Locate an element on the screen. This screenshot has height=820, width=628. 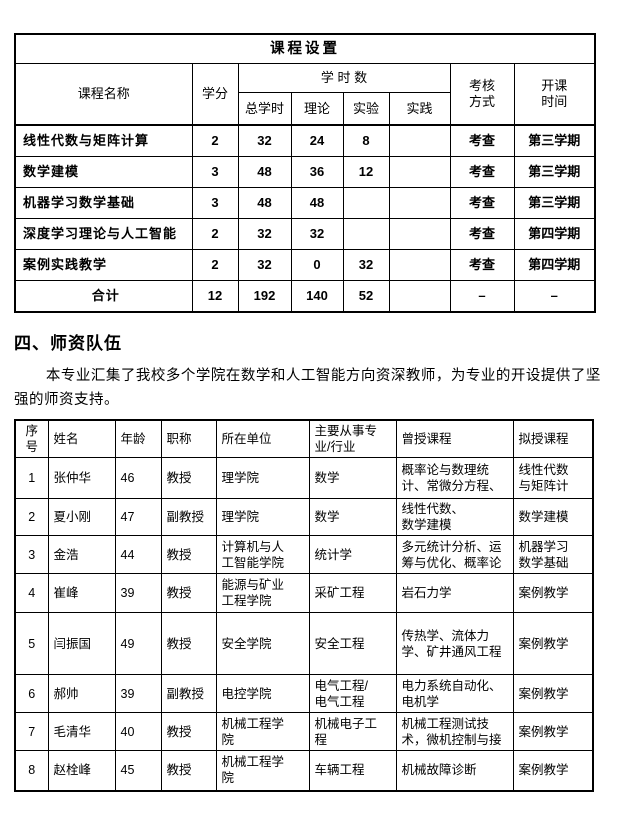
header-practice: 实践 is located at coordinates (419, 109).